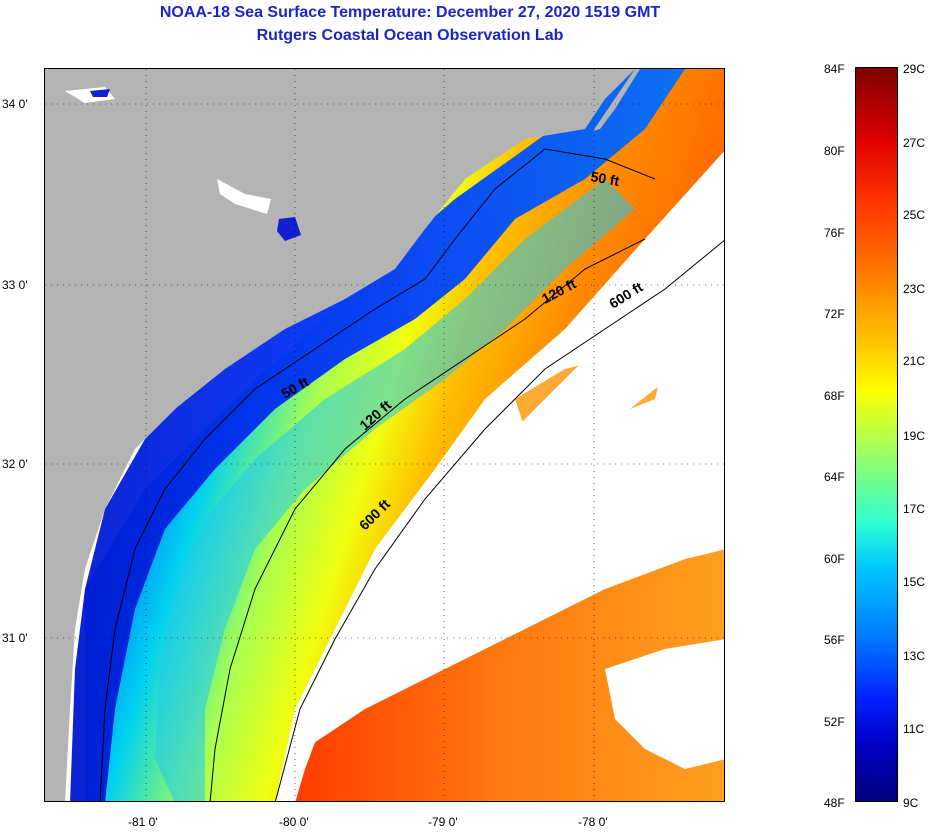 The image size is (928, 832). What do you see at coordinates (834, 151) in the screenshot?
I see `colorbar-f-label: 80F` at bounding box center [834, 151].